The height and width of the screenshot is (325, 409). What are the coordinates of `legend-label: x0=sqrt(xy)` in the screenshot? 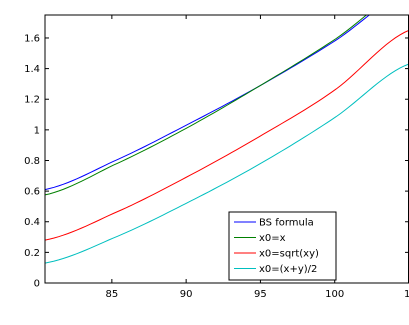 It's located at (289, 254).